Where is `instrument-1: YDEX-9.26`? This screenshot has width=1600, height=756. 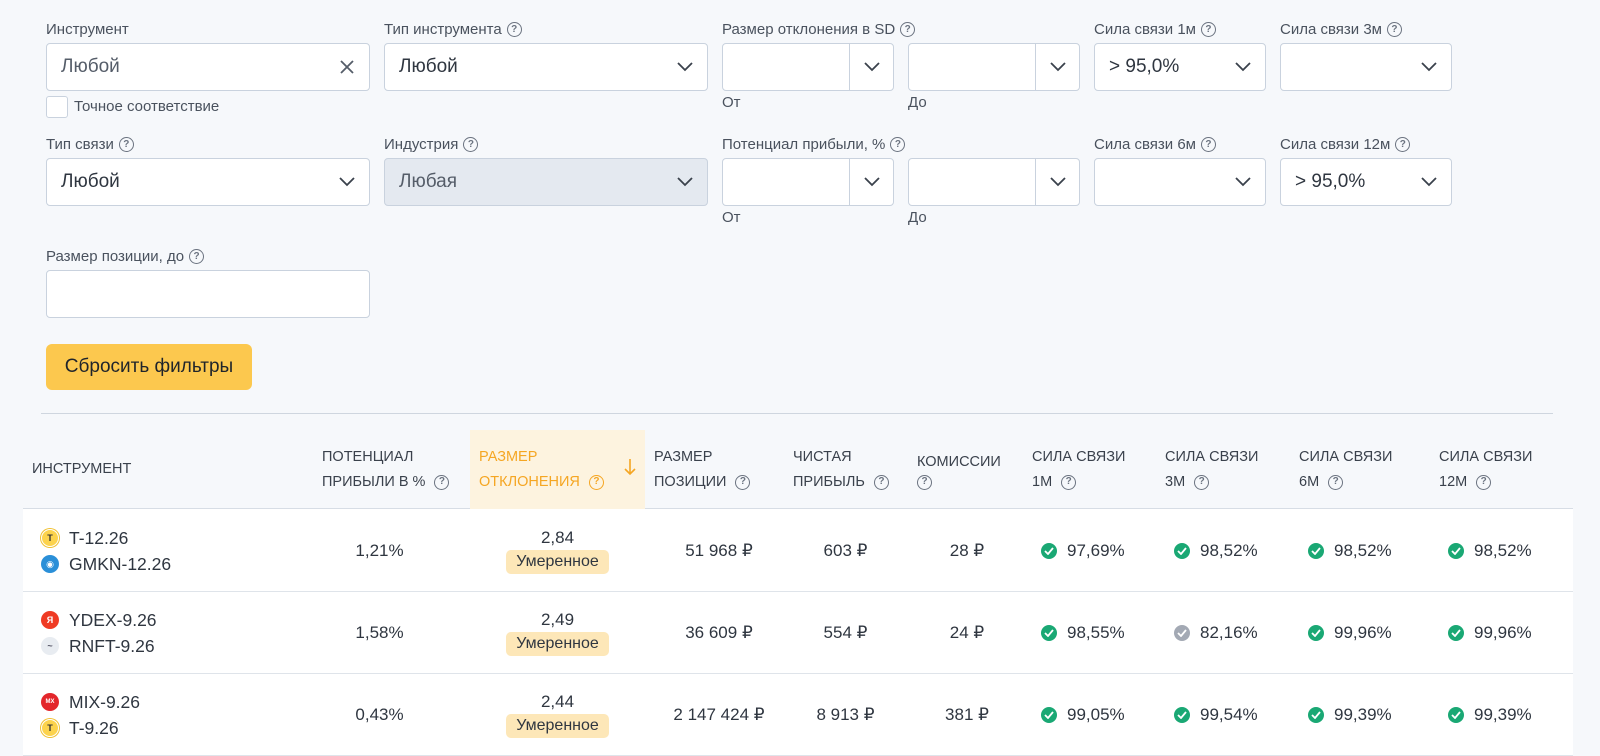 instrument-1: YDEX-9.26 is located at coordinates (113, 619).